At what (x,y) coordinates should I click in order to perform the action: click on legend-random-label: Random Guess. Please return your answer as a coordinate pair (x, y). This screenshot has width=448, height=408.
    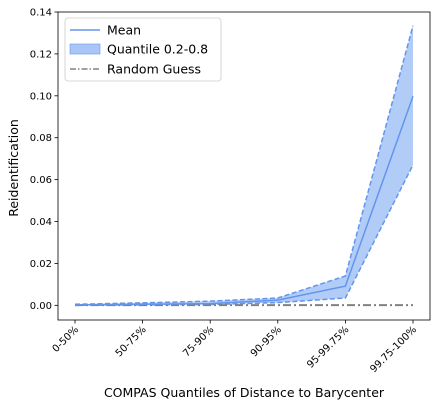
    Looking at the image, I should click on (154, 69).